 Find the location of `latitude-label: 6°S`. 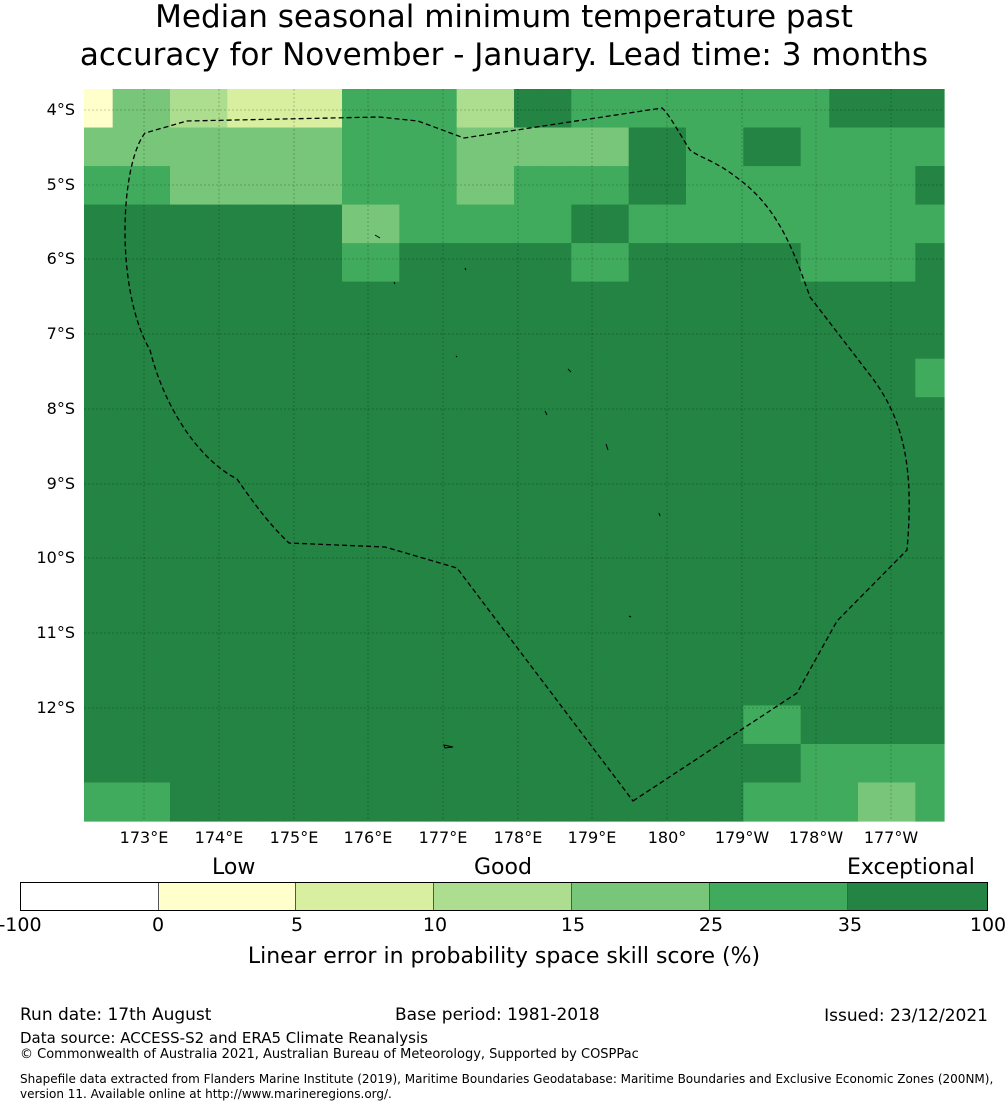

latitude-label: 6°S is located at coordinates (60, 258).